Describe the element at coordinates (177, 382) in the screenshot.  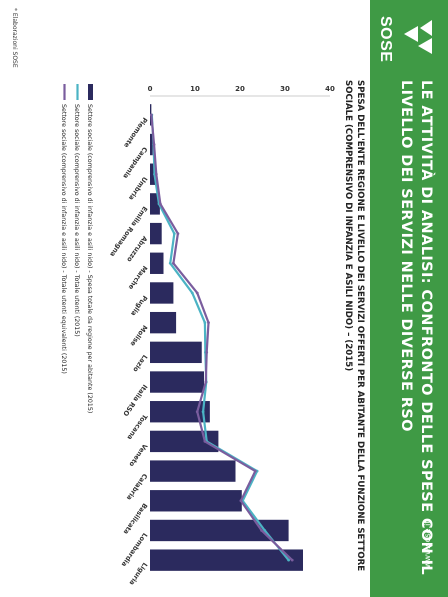
I see `bar-italia-rso` at that location.